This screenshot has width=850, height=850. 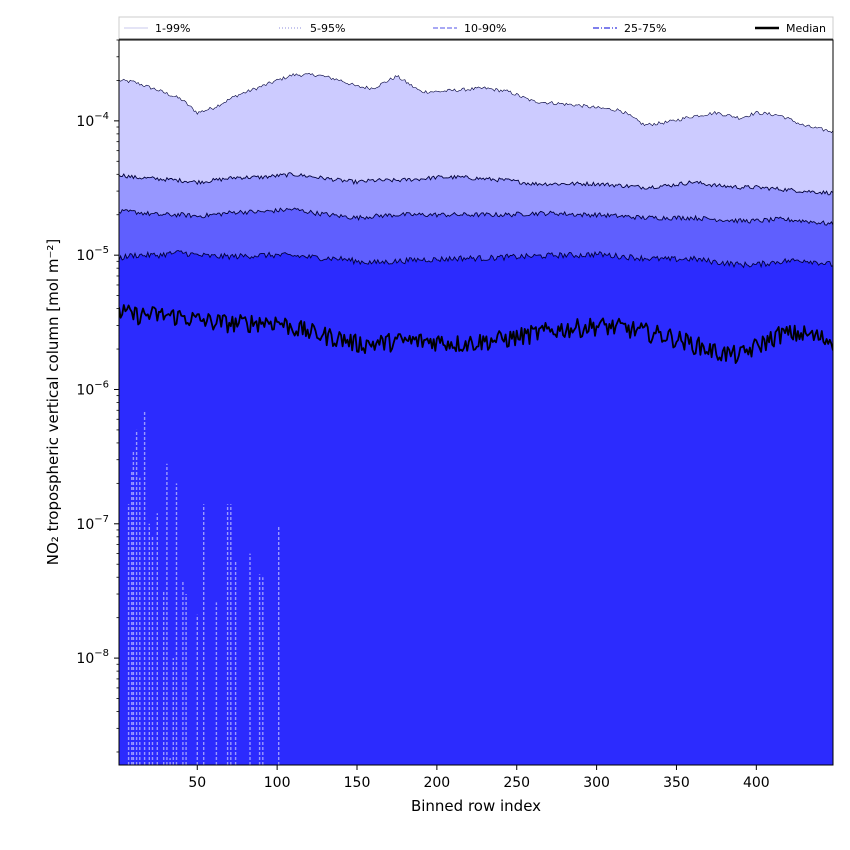 What do you see at coordinates (476, 259) in the screenshot?
I see `band-25-75-upper-line` at bounding box center [476, 259].